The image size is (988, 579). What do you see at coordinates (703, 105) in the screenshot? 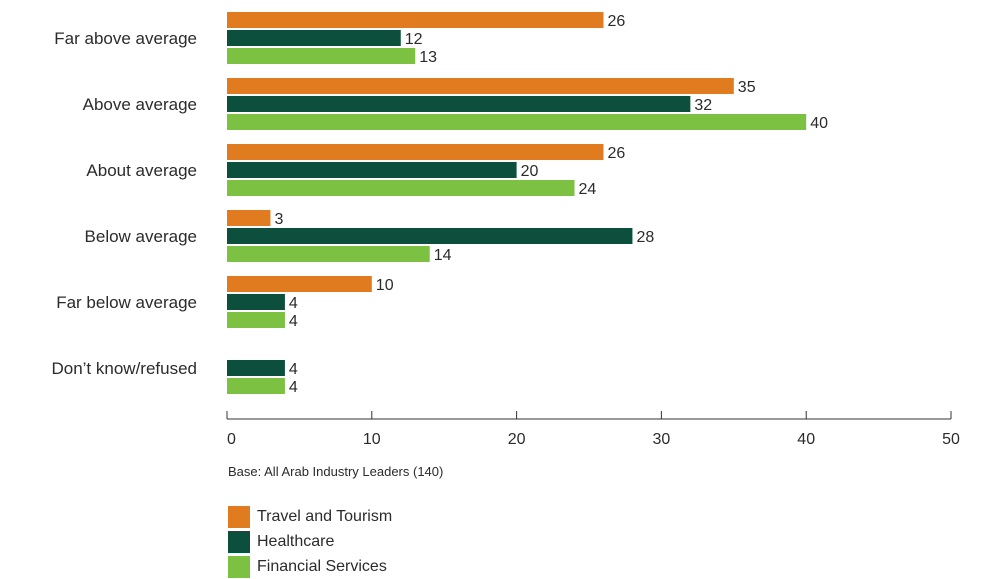
I see `data-label: 32` at bounding box center [703, 105].